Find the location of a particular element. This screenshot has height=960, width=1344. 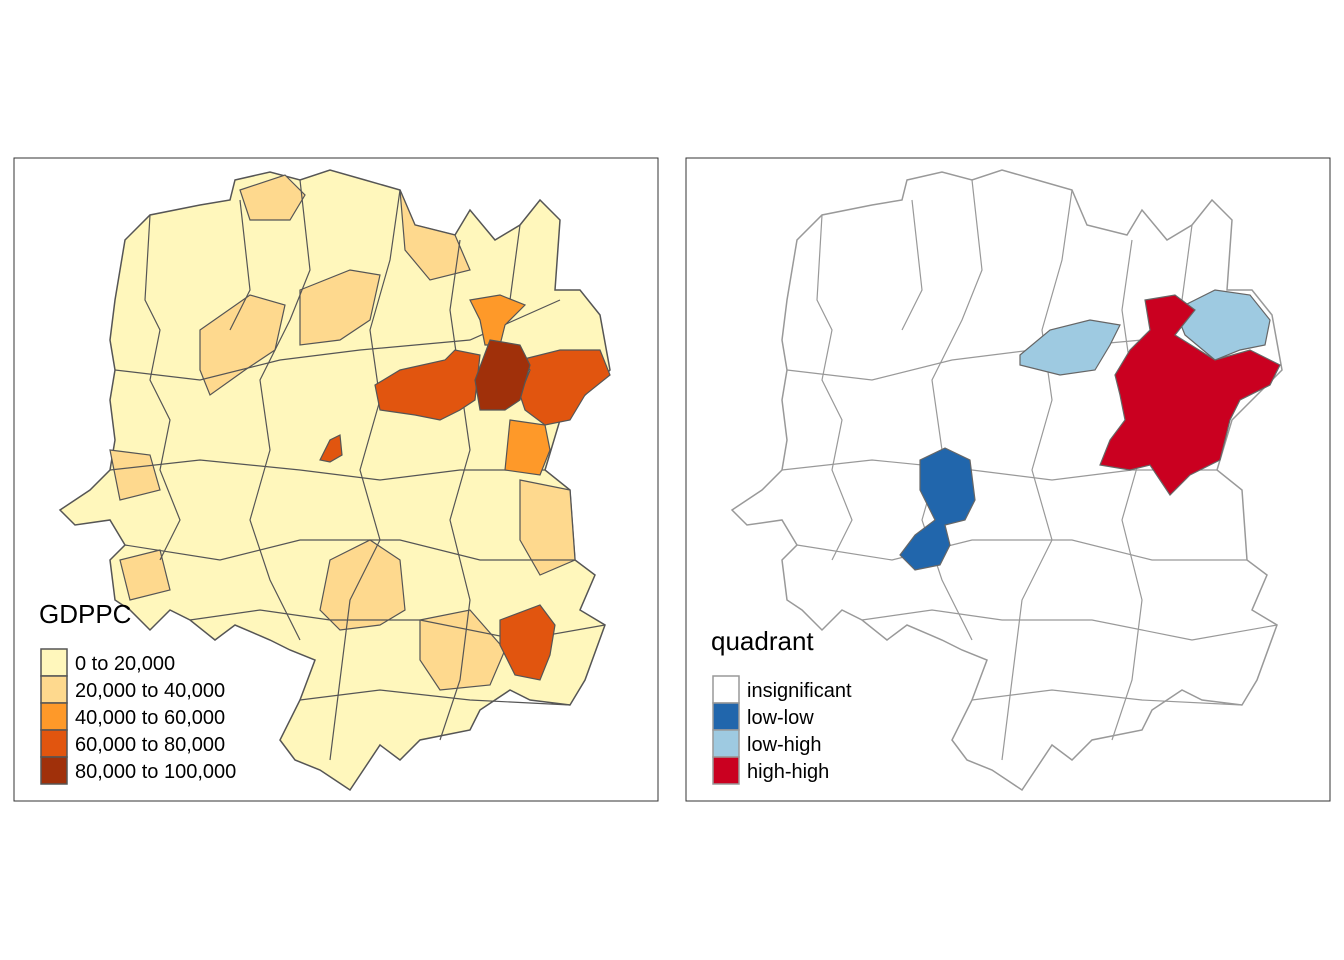

county-low-low is located at coordinates (937, 509).